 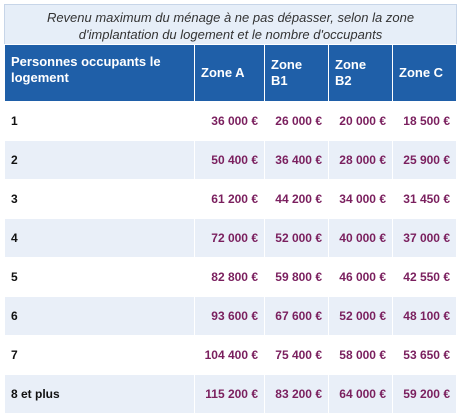 I want to click on table-row: 2 50 400 € 36 400 € 28 000 € 25 900 €, so click(x=230, y=160).